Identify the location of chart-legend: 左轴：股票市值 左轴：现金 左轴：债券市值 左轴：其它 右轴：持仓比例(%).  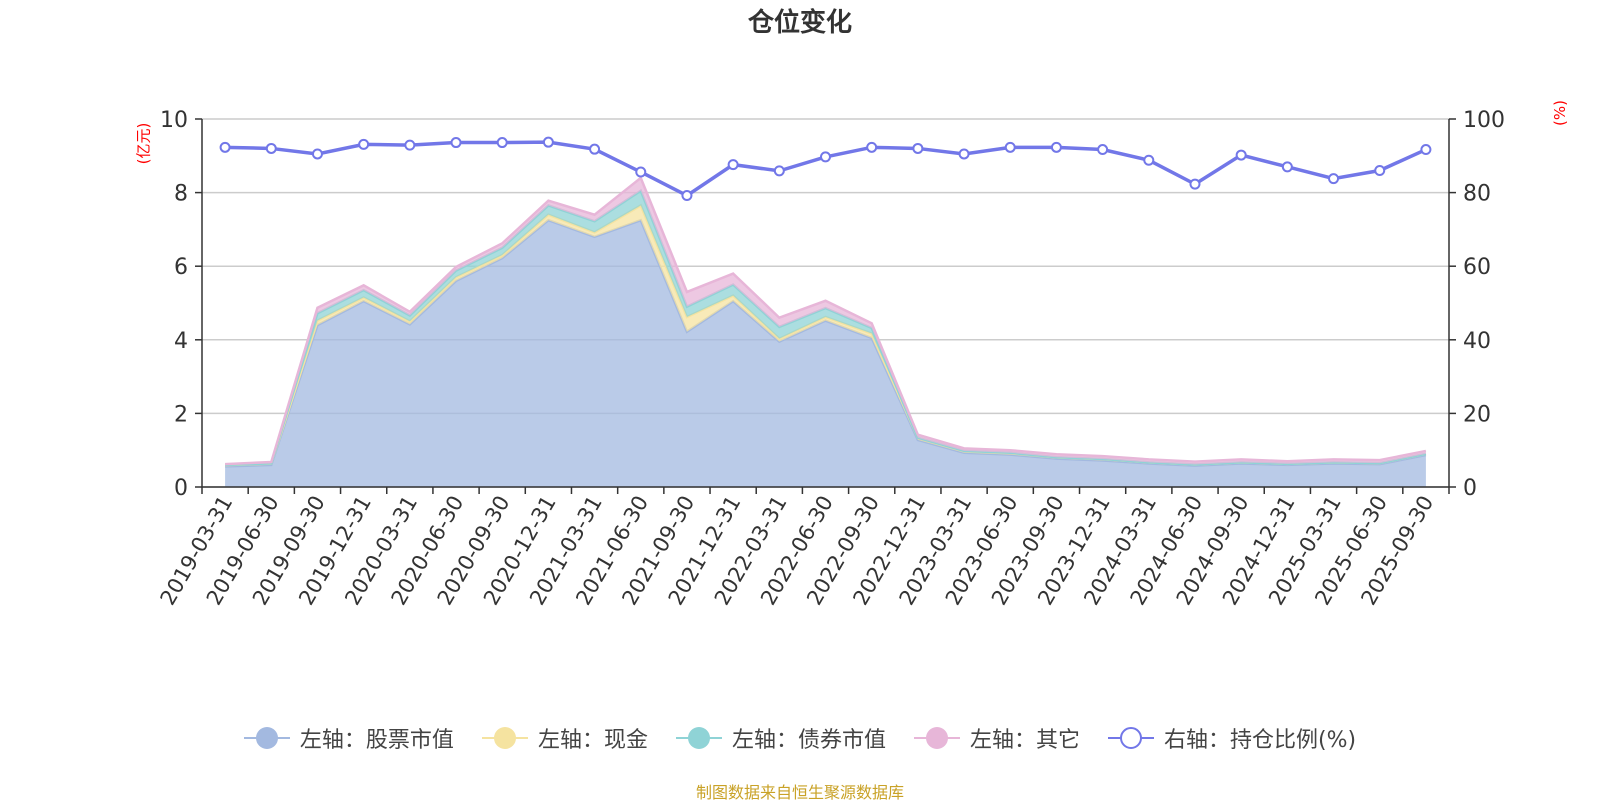
(800, 738).